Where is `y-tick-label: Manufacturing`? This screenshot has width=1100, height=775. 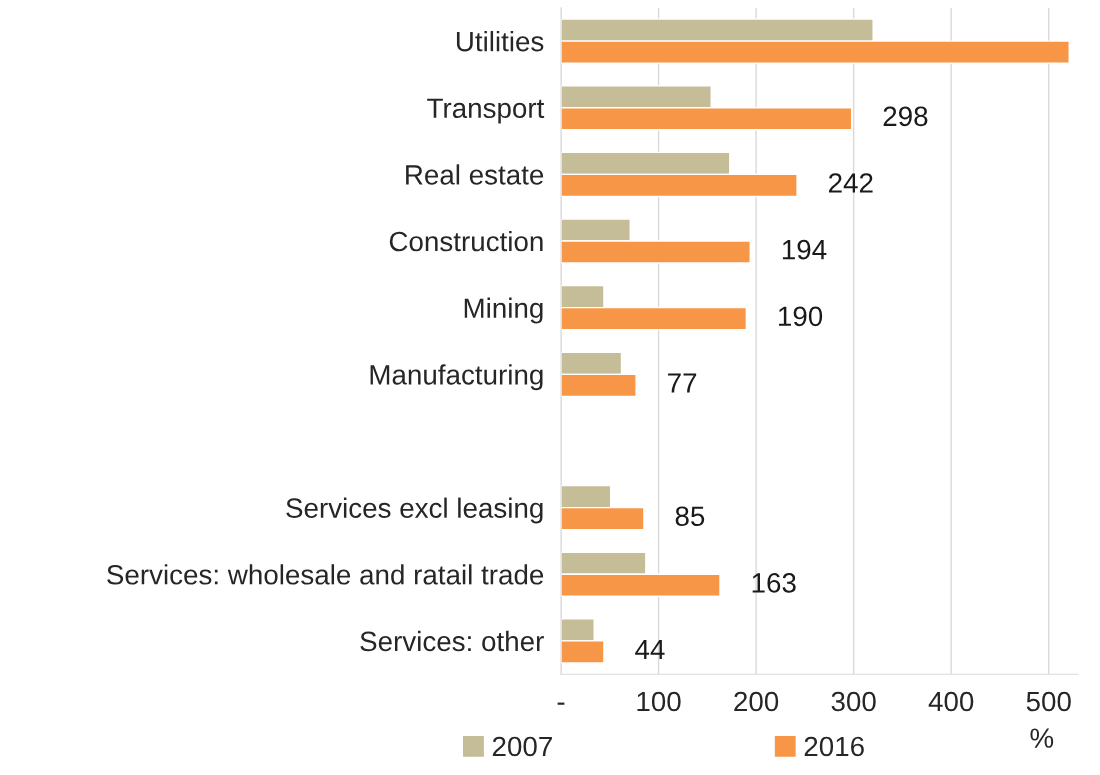
y-tick-label: Manufacturing is located at coordinates (456, 377).